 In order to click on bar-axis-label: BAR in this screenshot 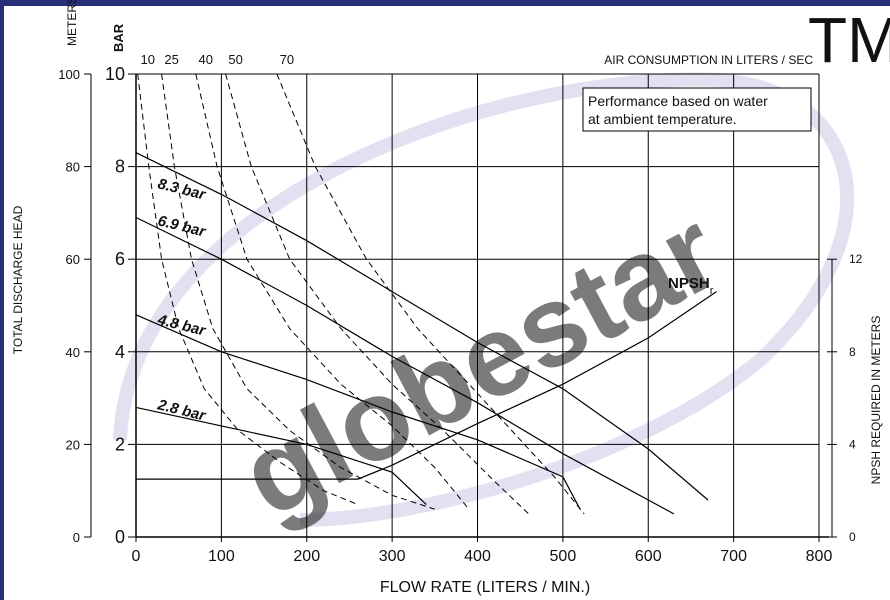, I will do `click(118, 37)`.